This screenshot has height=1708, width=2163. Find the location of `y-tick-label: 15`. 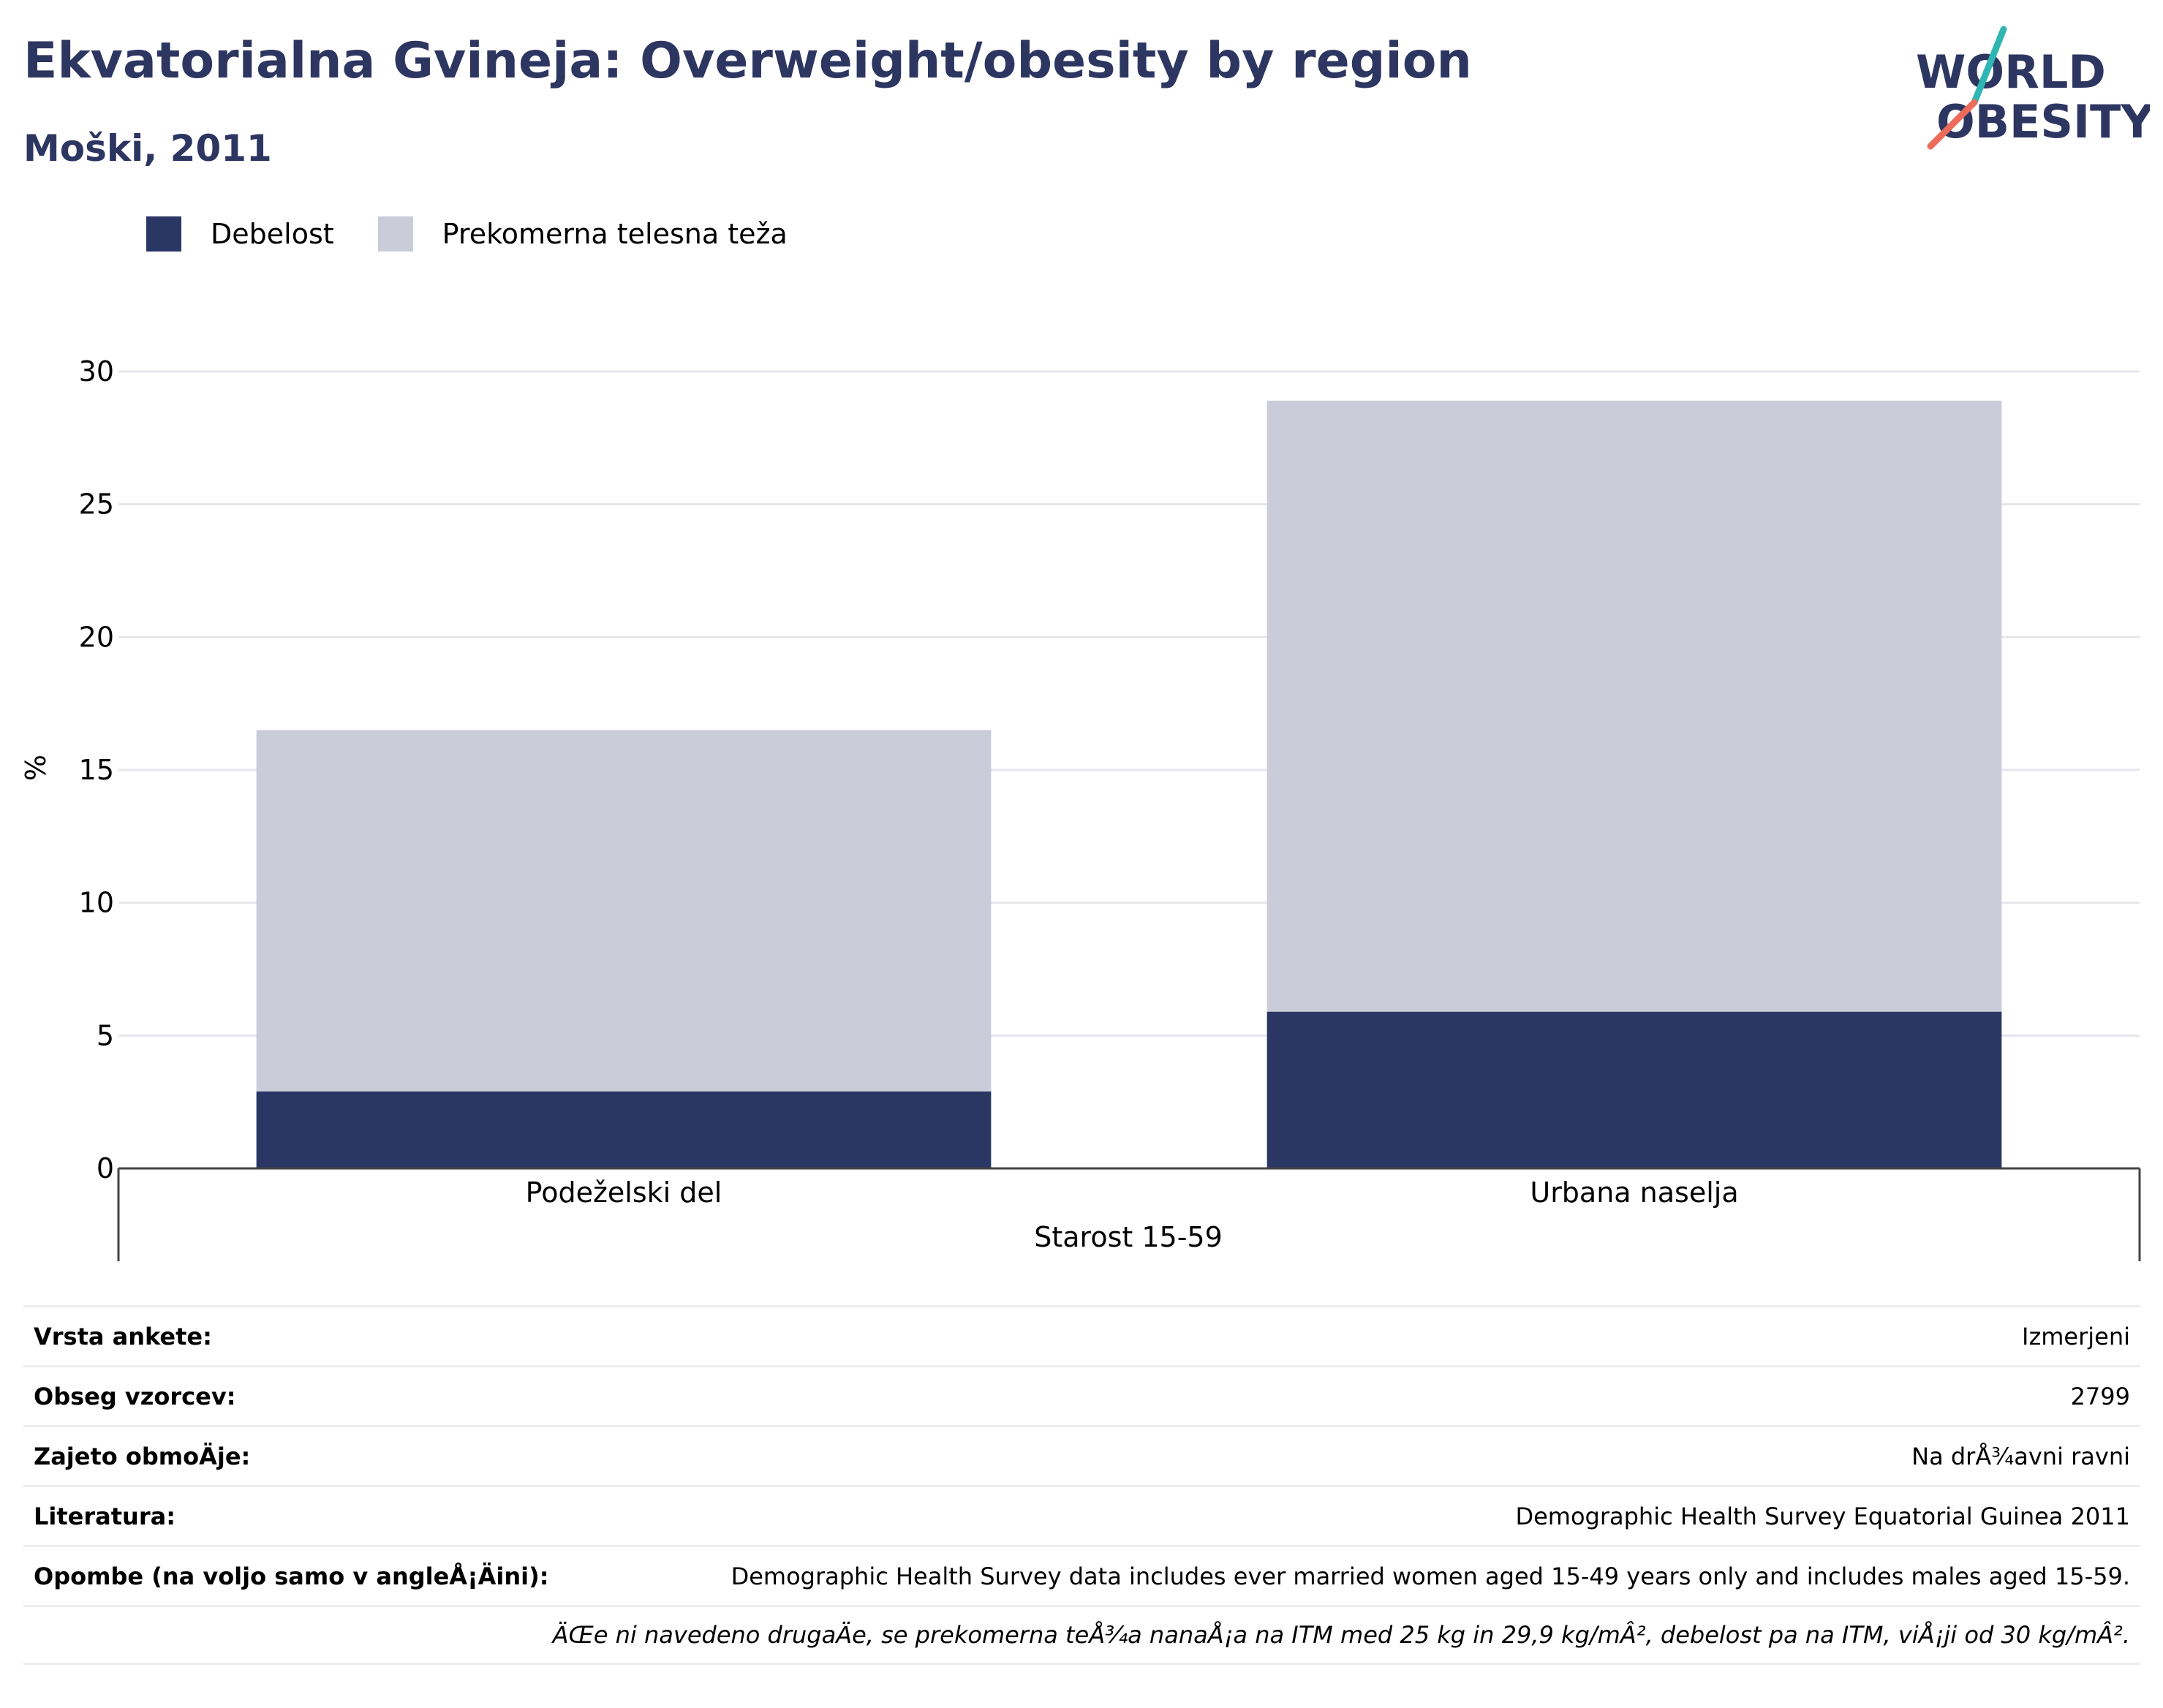

y-tick-label: 15 is located at coordinates (97, 770).